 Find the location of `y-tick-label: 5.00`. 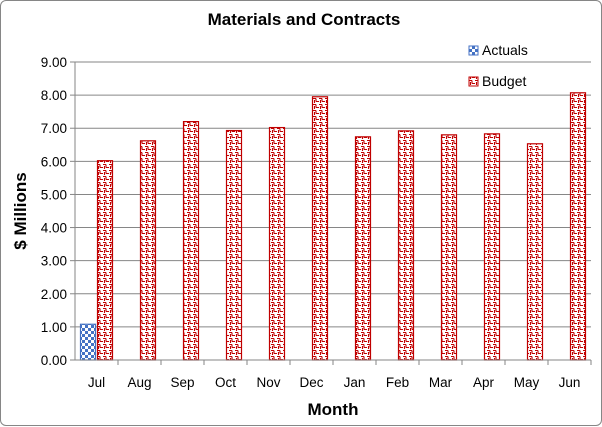

y-tick-label: 5.00 is located at coordinates (54, 194).